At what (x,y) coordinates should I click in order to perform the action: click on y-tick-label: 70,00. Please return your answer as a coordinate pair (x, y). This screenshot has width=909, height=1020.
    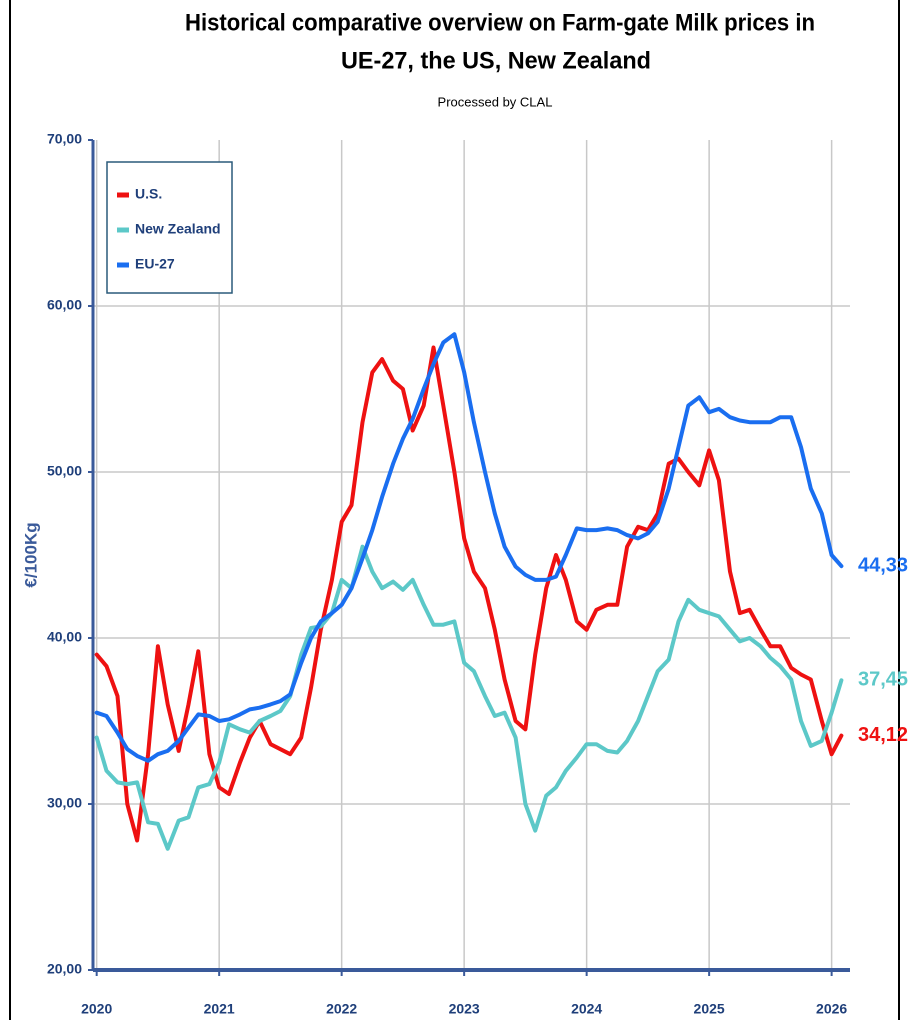
    Looking at the image, I should click on (64, 139).